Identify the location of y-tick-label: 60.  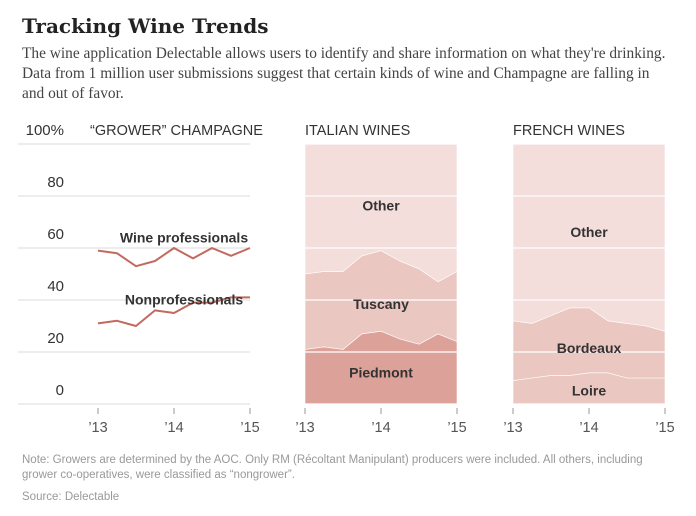
(55, 234).